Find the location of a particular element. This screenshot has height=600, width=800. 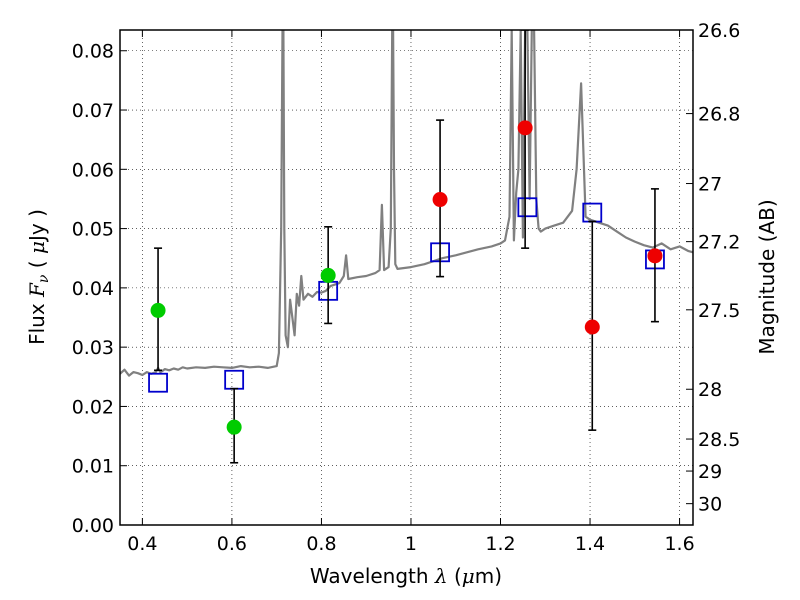

y-tick-label: 0.06 is located at coordinates (93, 170).